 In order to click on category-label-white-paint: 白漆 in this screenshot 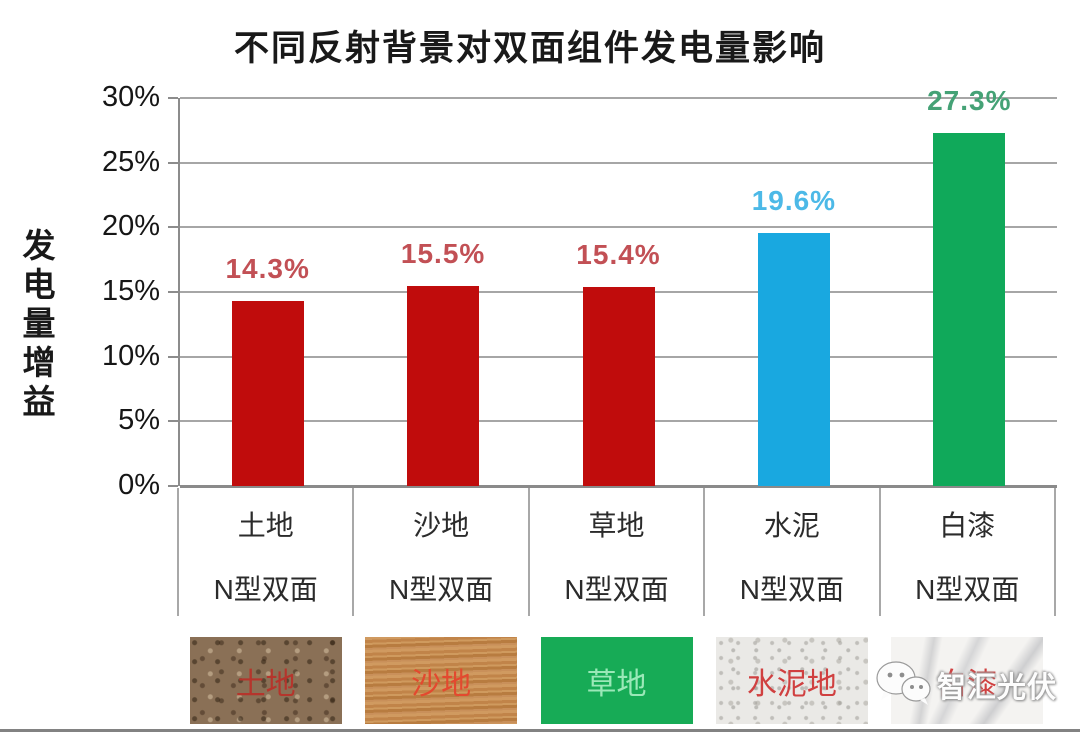, I will do `click(967, 525)`.